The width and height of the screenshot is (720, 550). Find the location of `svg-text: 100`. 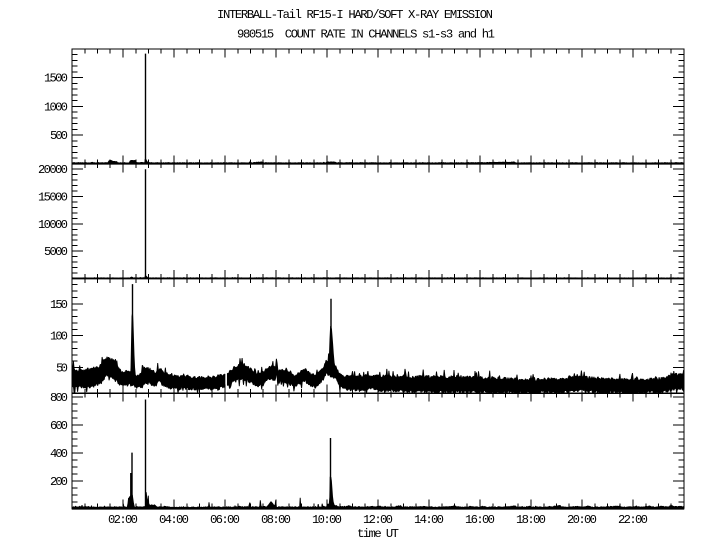

svg-text: 100 is located at coordinates (59, 337).